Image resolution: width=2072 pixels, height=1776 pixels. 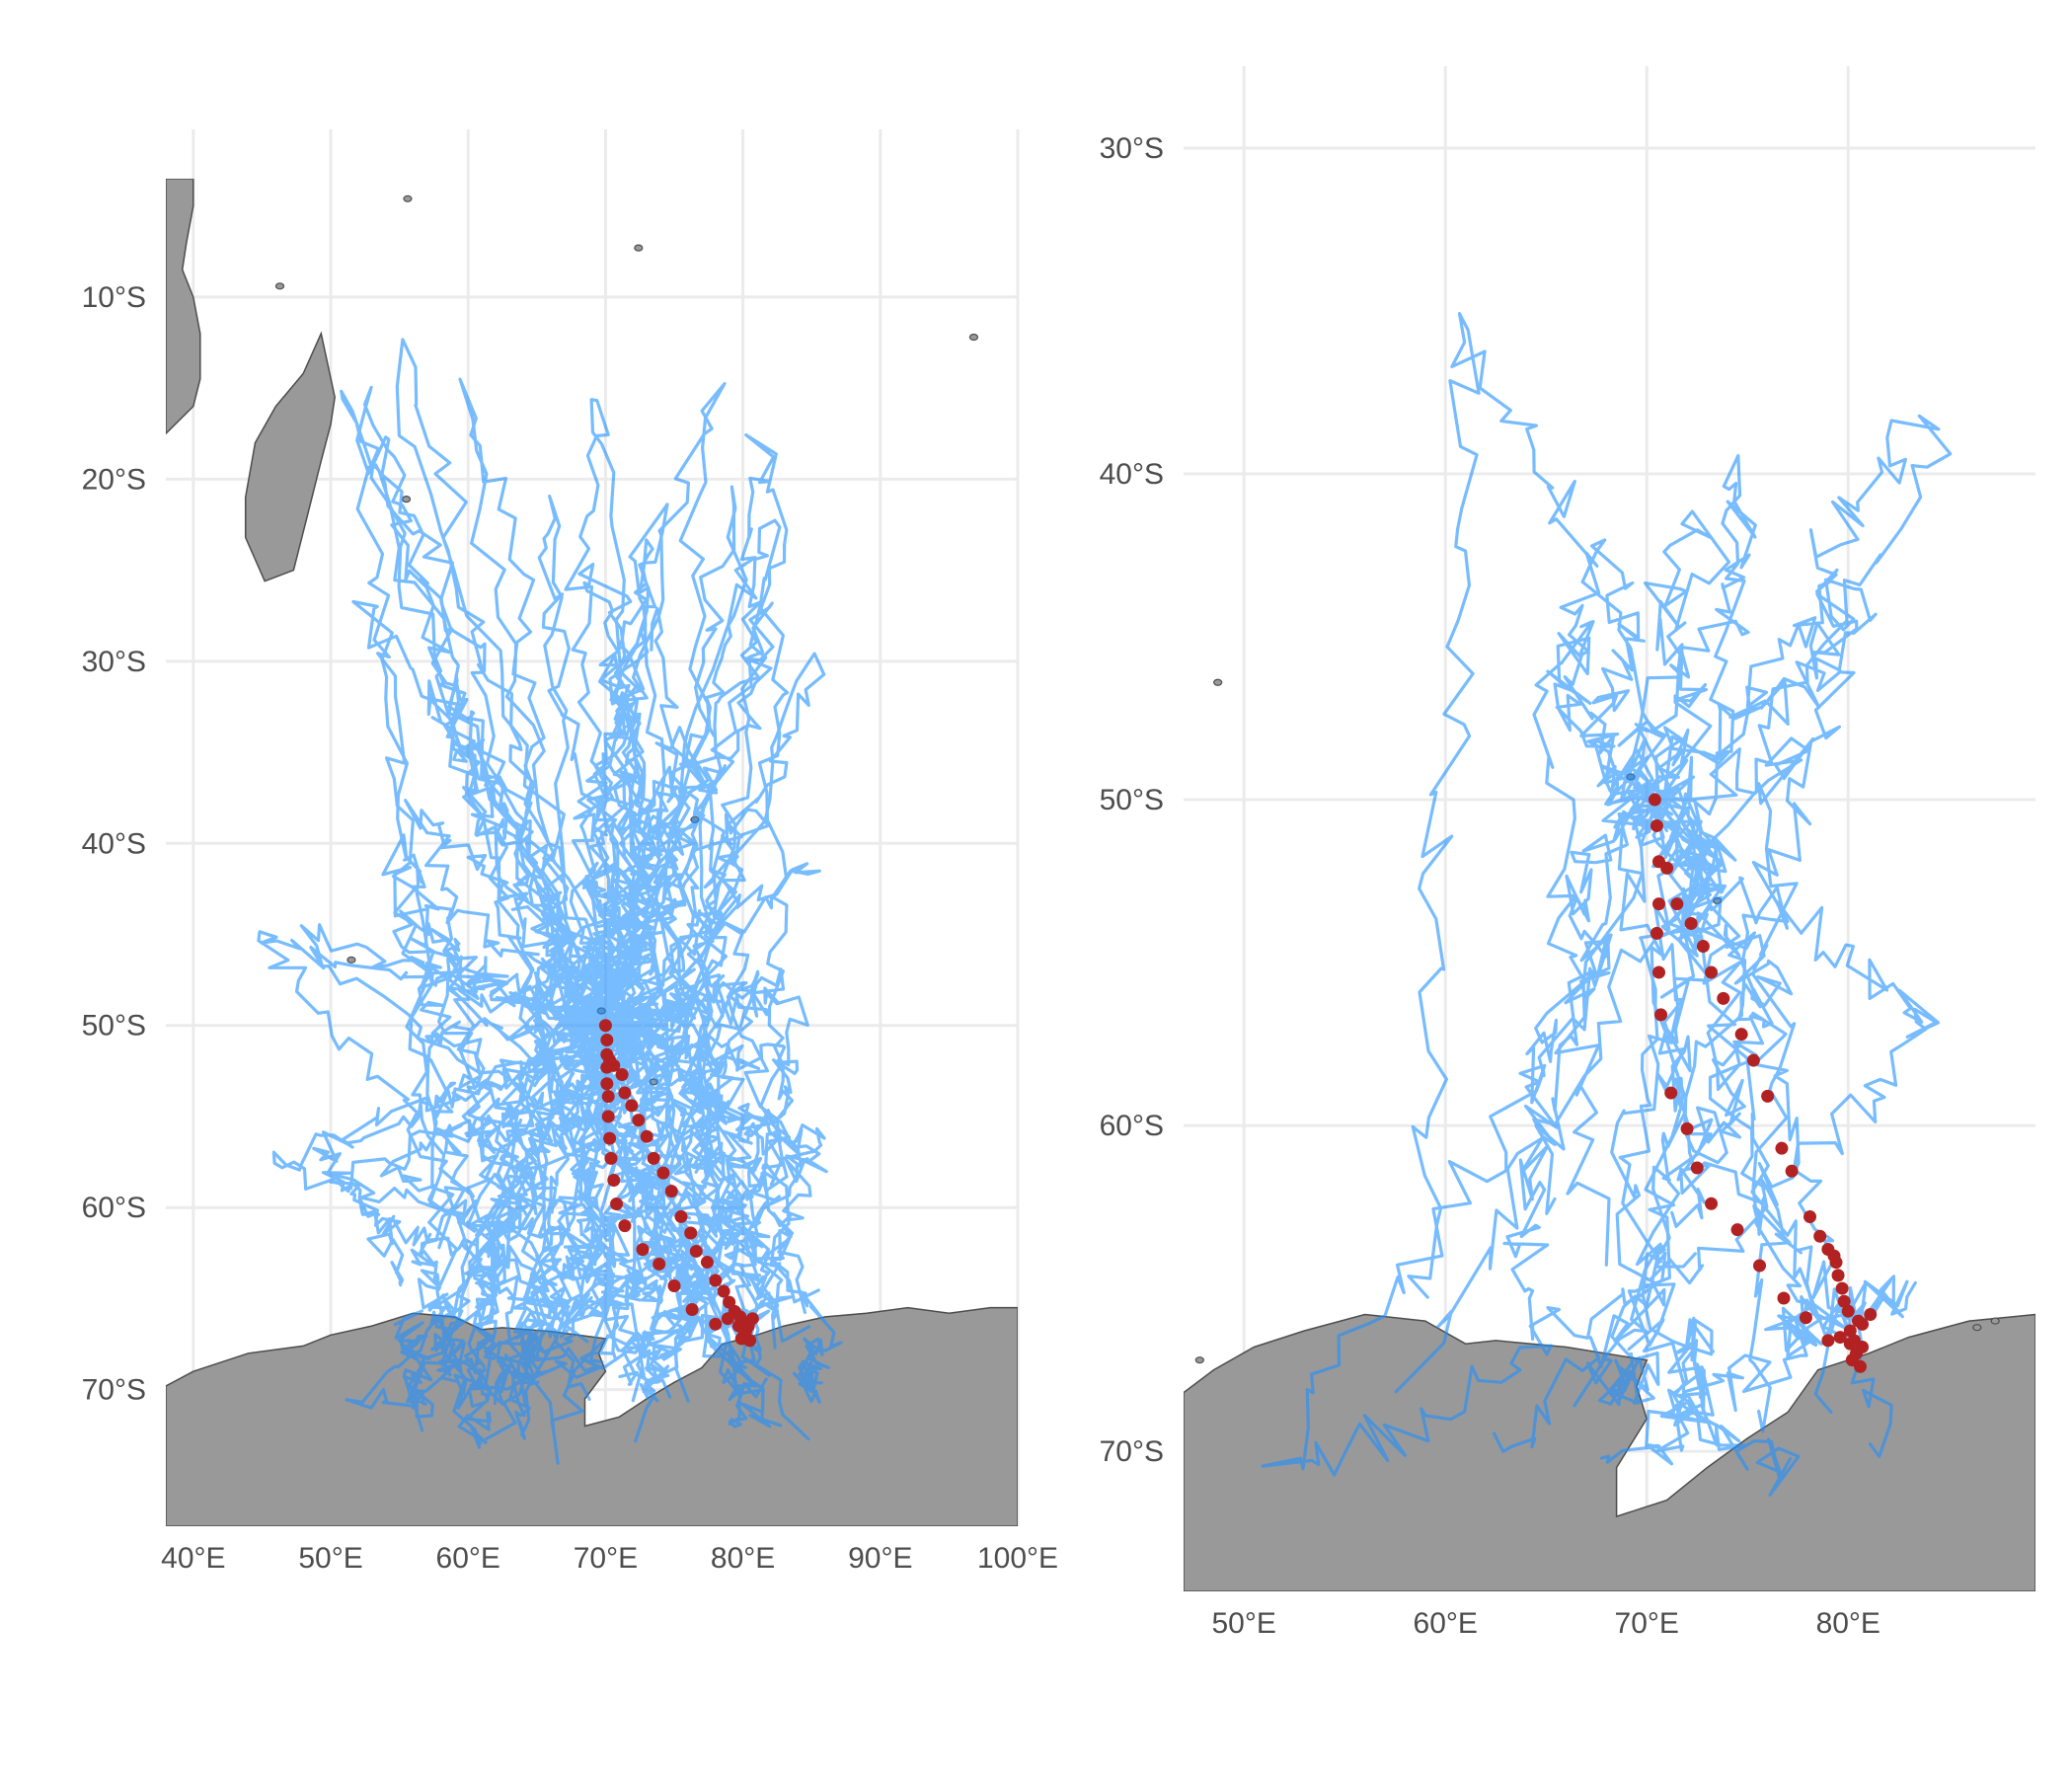 What do you see at coordinates (114, 662) in the screenshot?
I see `y-tick-label: 30°S` at bounding box center [114, 662].